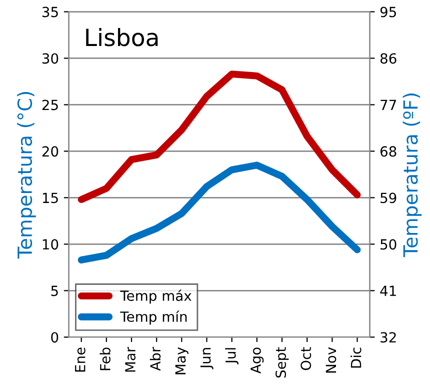 This screenshot has height=392, width=430. I want to click on x-tick-label: Nov, so click(331, 360).